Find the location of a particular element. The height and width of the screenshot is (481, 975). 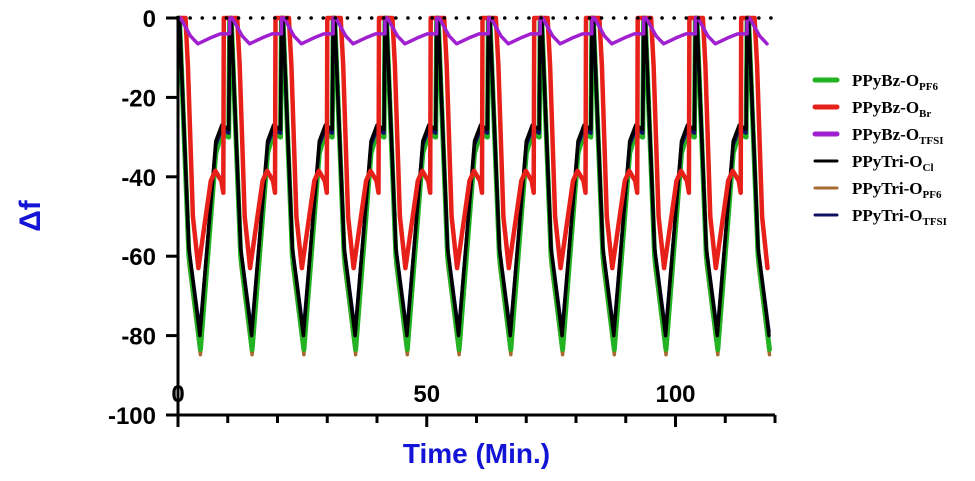

series-line-PPyBz-OTFSI is located at coordinates (472, 31).